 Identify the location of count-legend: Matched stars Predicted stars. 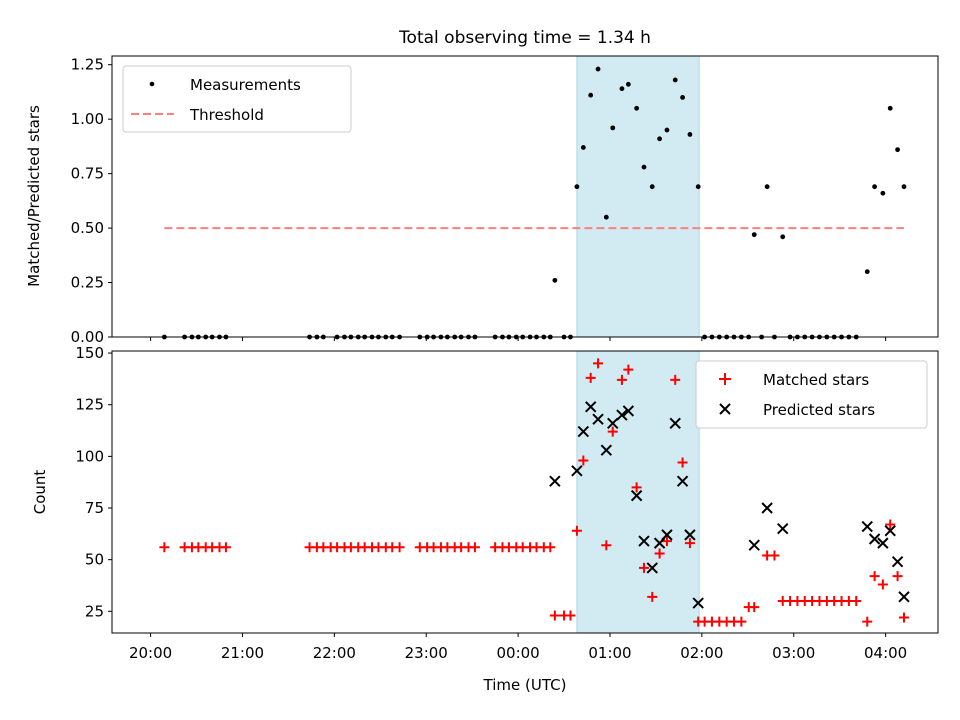
(811, 394).